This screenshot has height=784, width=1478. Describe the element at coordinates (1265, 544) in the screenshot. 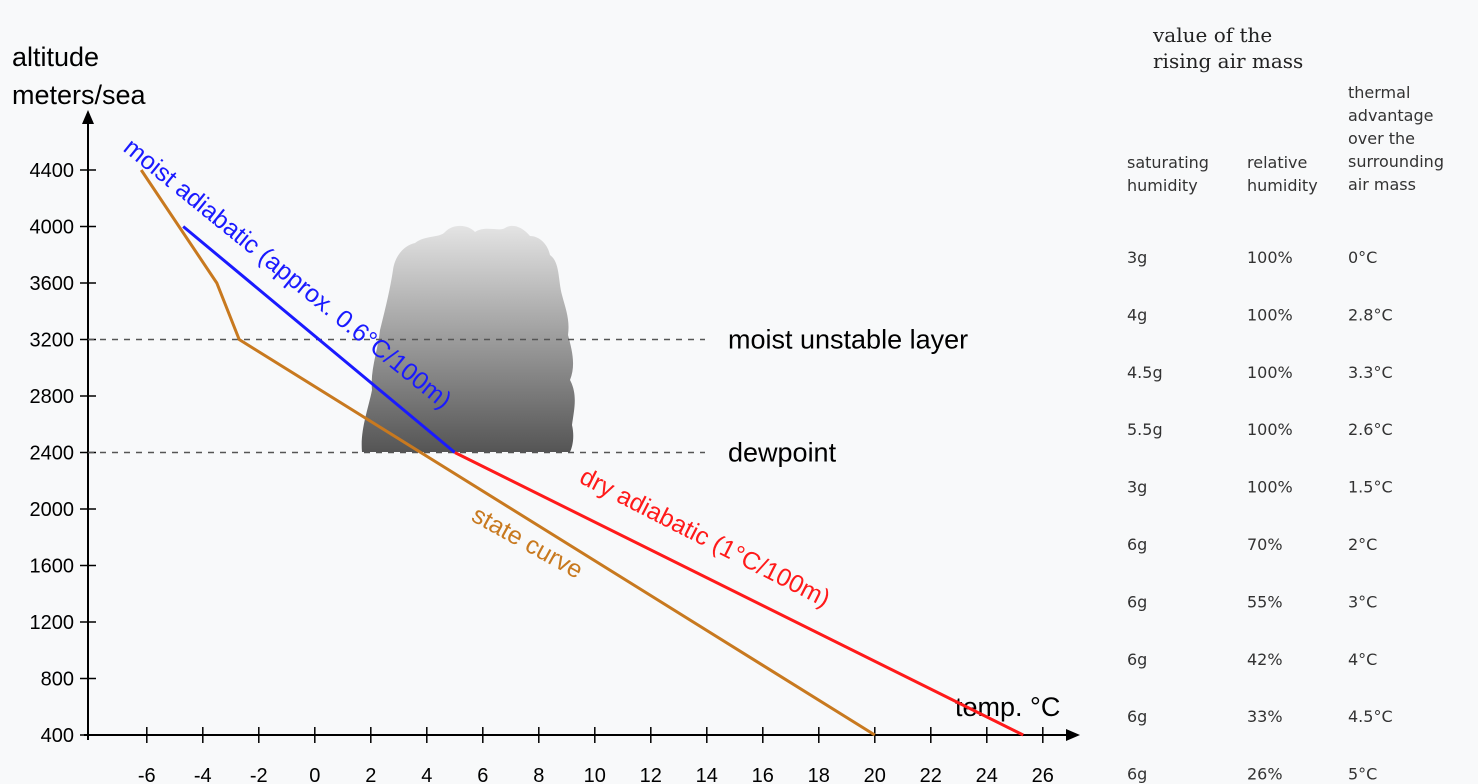

I see `table-cell: 70%` at that location.